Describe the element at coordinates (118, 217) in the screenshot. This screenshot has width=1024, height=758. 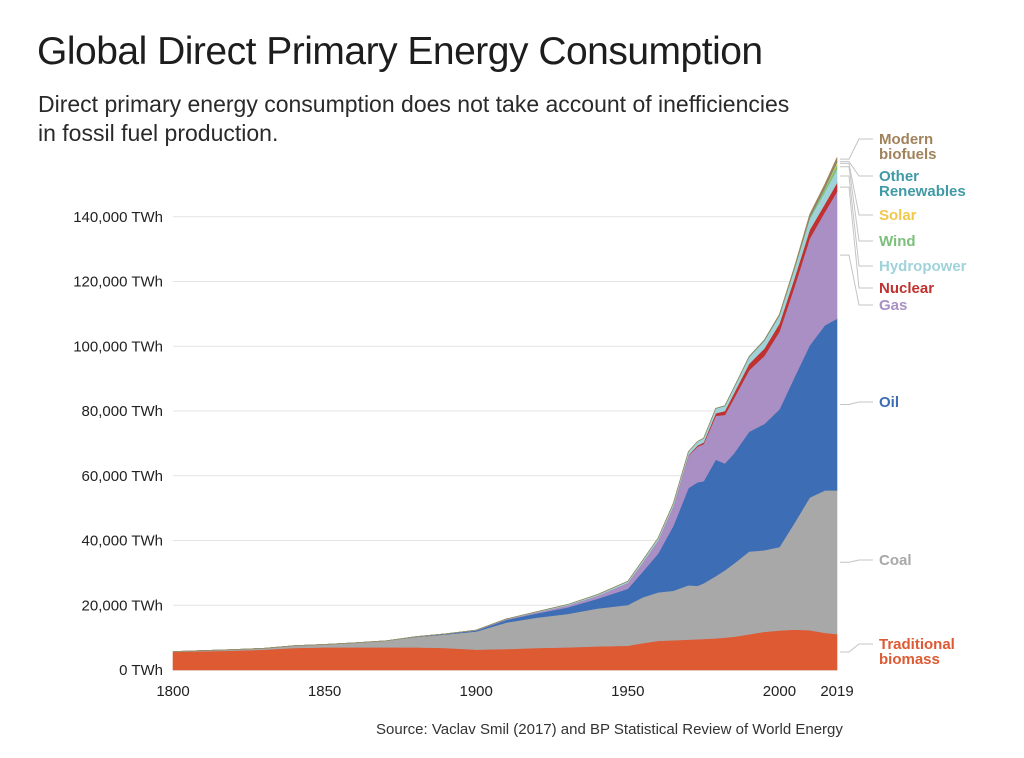
I see `y-tick-label: 140,000 TWh` at that location.